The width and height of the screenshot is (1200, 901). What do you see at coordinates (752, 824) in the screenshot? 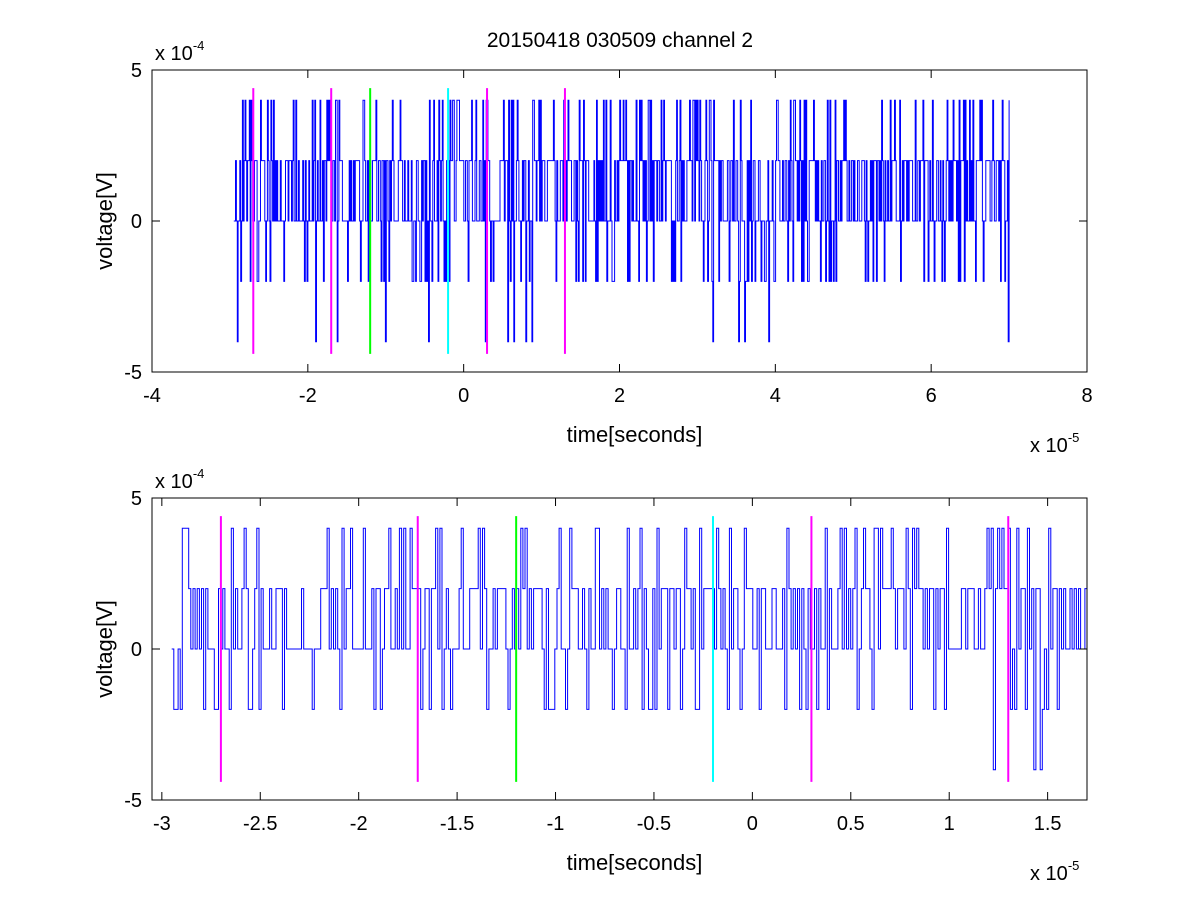
I see `bottom-x-tick-label: 0` at bounding box center [752, 824].